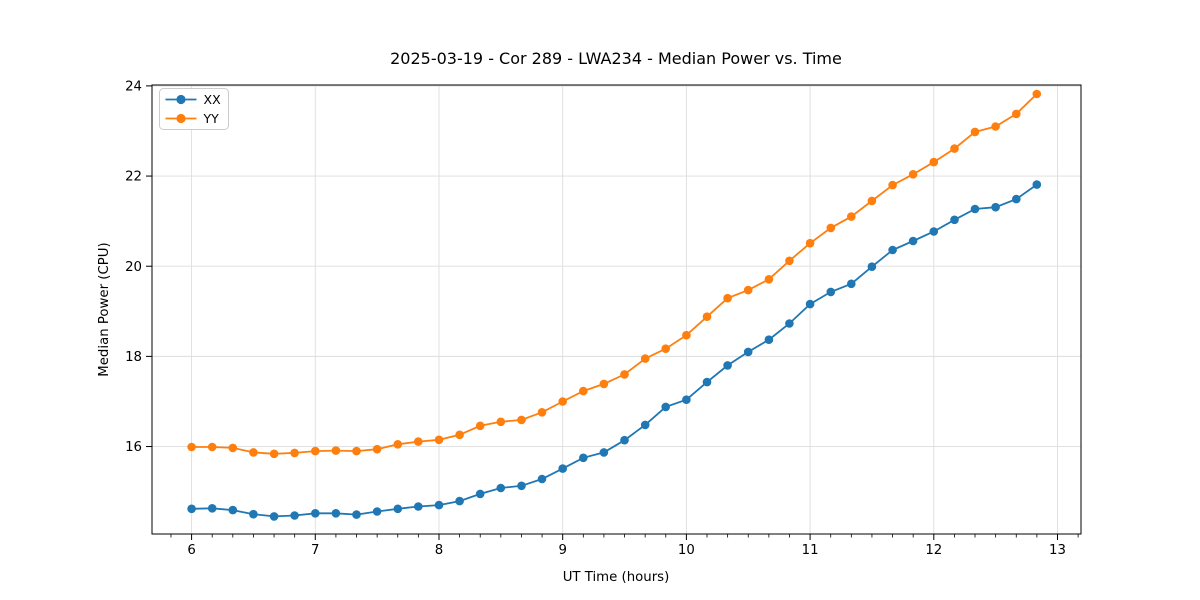  I want to click on legend-label-xx: XX, so click(213, 99).